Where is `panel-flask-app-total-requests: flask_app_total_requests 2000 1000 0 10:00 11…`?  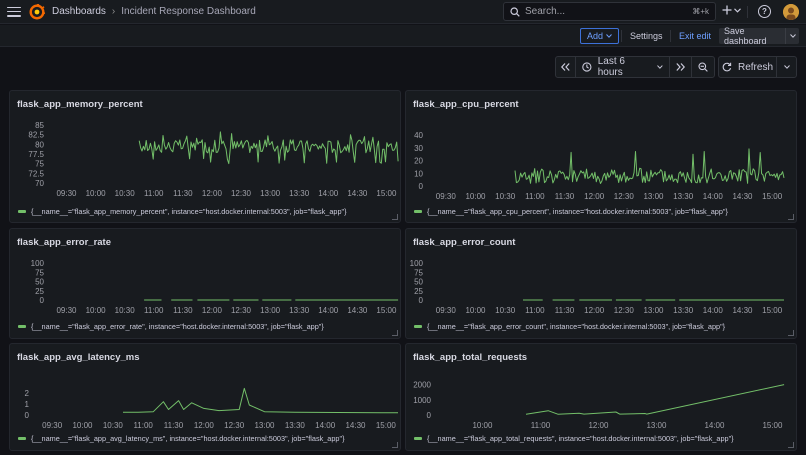 panel-flask-app-total-requests: flask_app_total_requests 2000 1000 0 10:00 11… is located at coordinates (601, 397).